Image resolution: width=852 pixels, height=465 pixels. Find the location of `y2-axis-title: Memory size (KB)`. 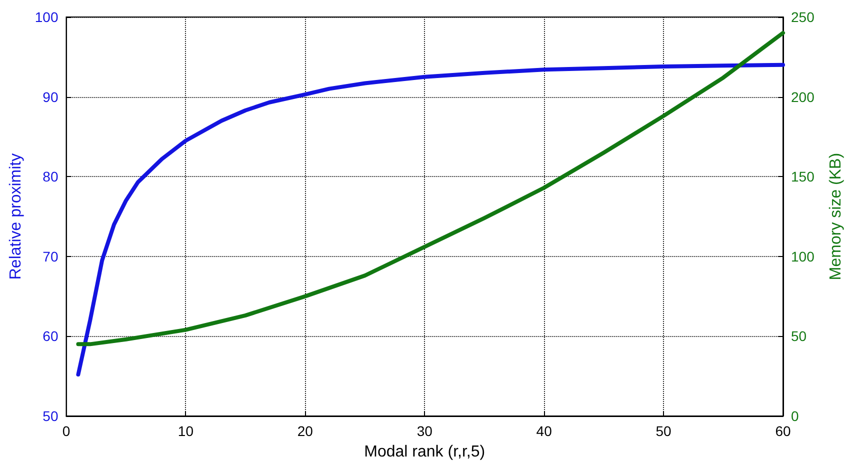

y2-axis-title: Memory size (KB) is located at coordinates (836, 216).